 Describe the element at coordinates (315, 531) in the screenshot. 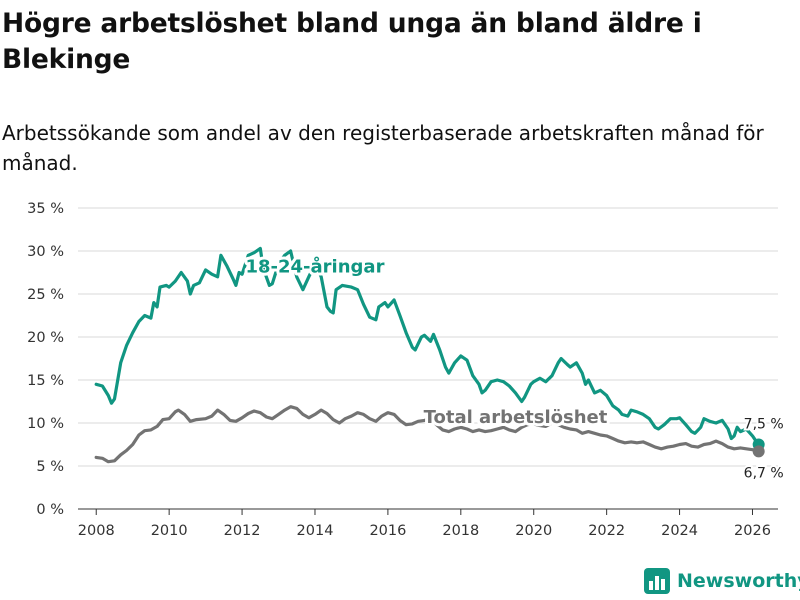

I see `x-tick-label: 2014` at that location.